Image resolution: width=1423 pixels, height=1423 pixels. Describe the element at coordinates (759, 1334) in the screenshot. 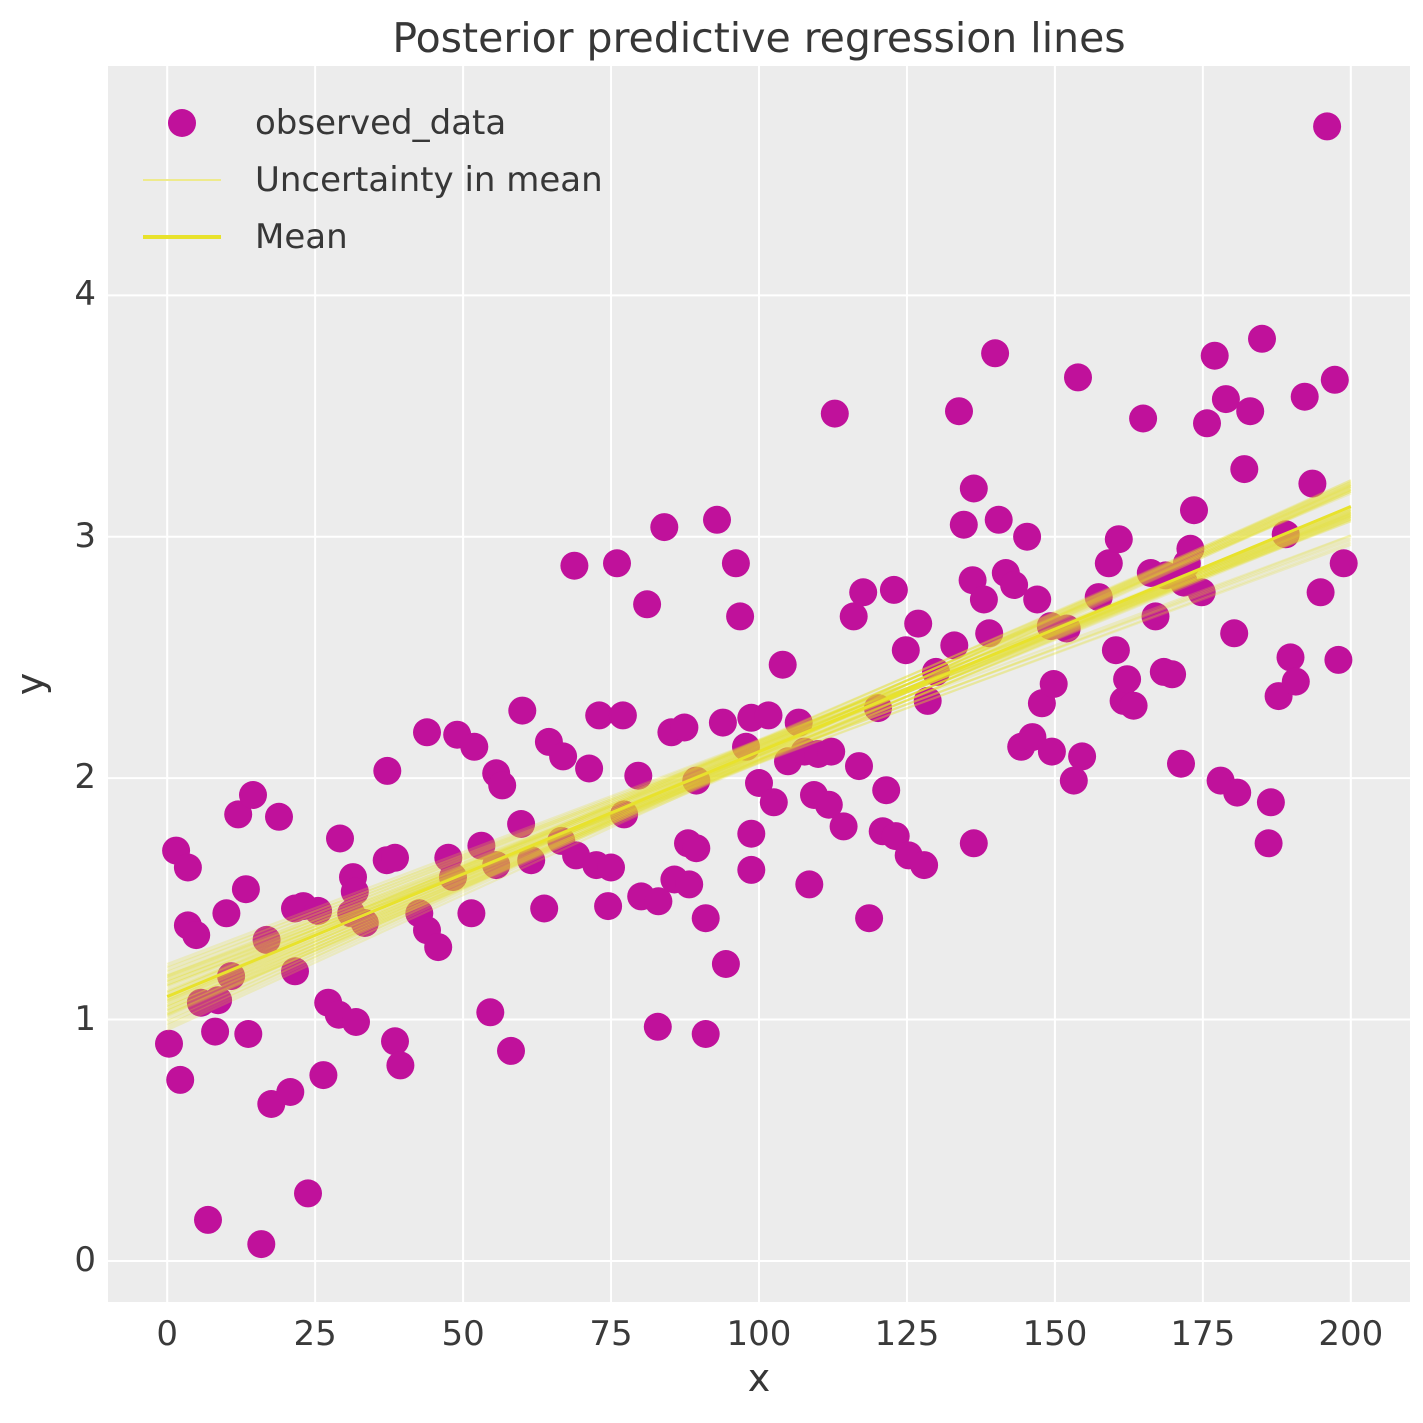

I see `x-tick-label: 100` at that location.